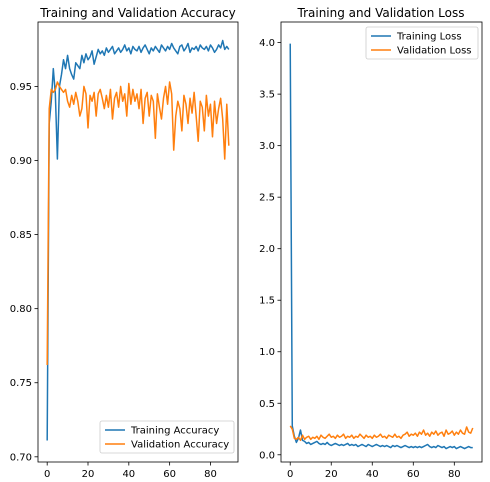 The height and width of the screenshot is (482, 490). What do you see at coordinates (267, 455) in the screenshot?
I see `loss-y-tick-label: 0.0` at bounding box center [267, 455].